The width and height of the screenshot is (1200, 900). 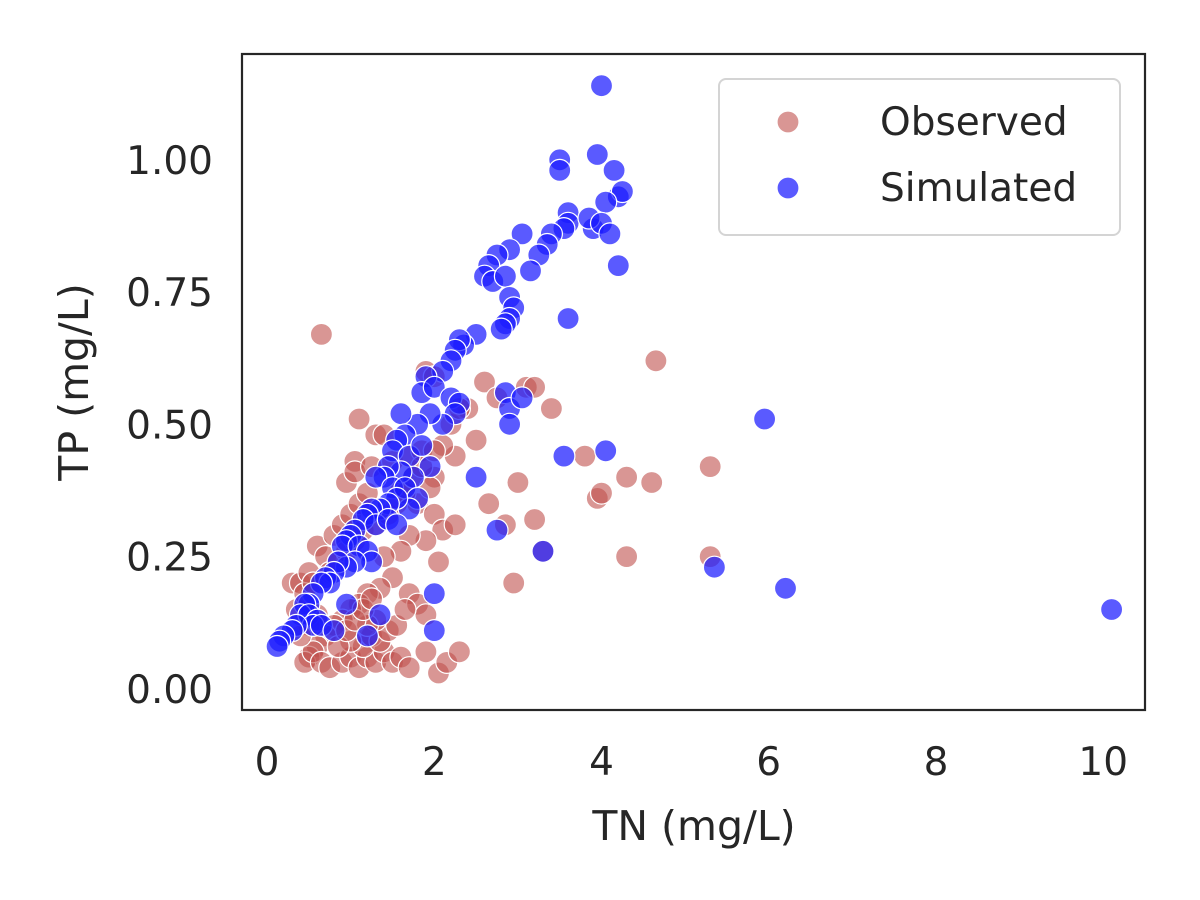 I want to click on x-tick-label: 6, so click(x=768, y=762).